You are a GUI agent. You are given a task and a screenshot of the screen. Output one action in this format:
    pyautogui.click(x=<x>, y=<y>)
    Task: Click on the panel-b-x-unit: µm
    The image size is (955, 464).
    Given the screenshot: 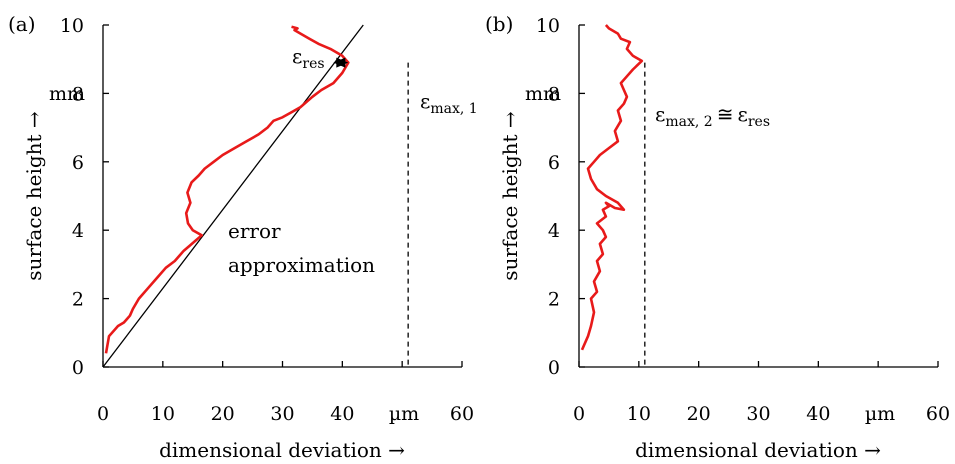 What is the action you would take?
    pyautogui.click(x=880, y=414)
    